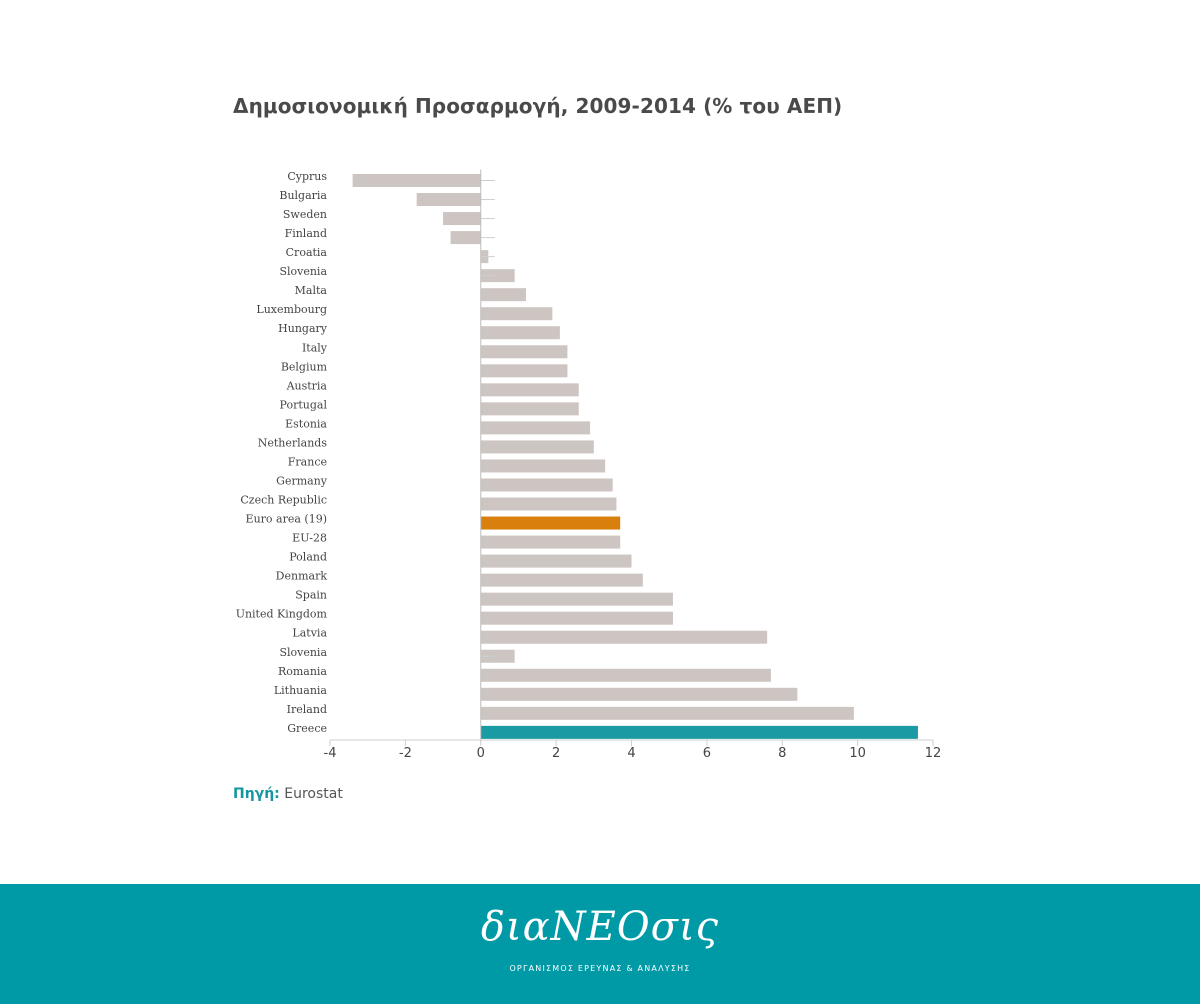 The image size is (1200, 1004). Describe the element at coordinates (308, 557) in the screenshot. I see `category-label: Poland` at that location.